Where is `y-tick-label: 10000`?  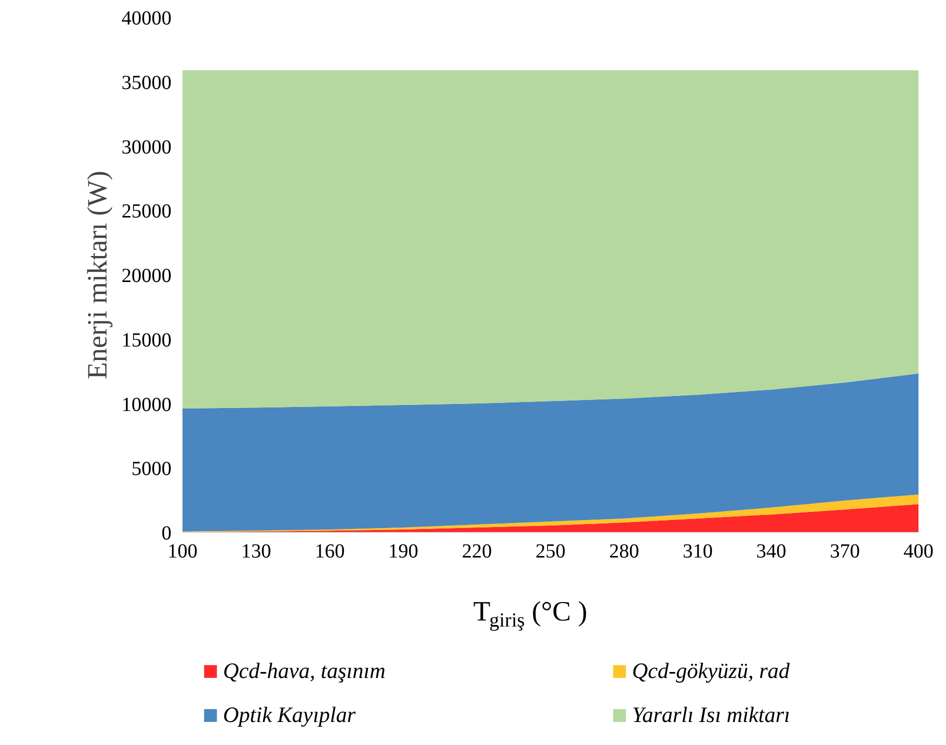
y-tick-label: 10000 is located at coordinates (147, 405).